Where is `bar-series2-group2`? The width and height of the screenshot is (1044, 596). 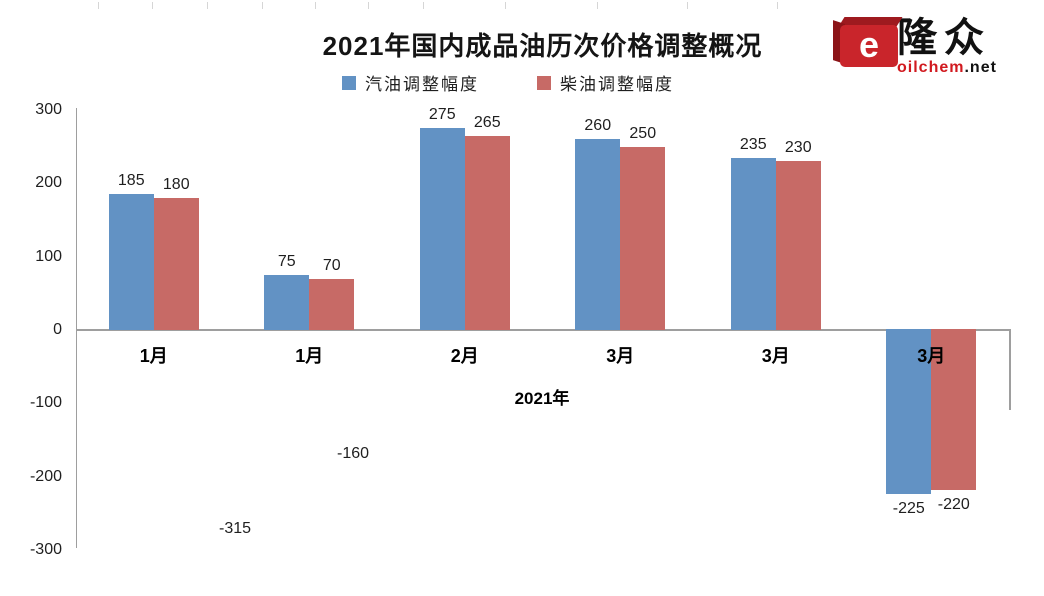
bar-series2-group2 is located at coordinates (332, 304).